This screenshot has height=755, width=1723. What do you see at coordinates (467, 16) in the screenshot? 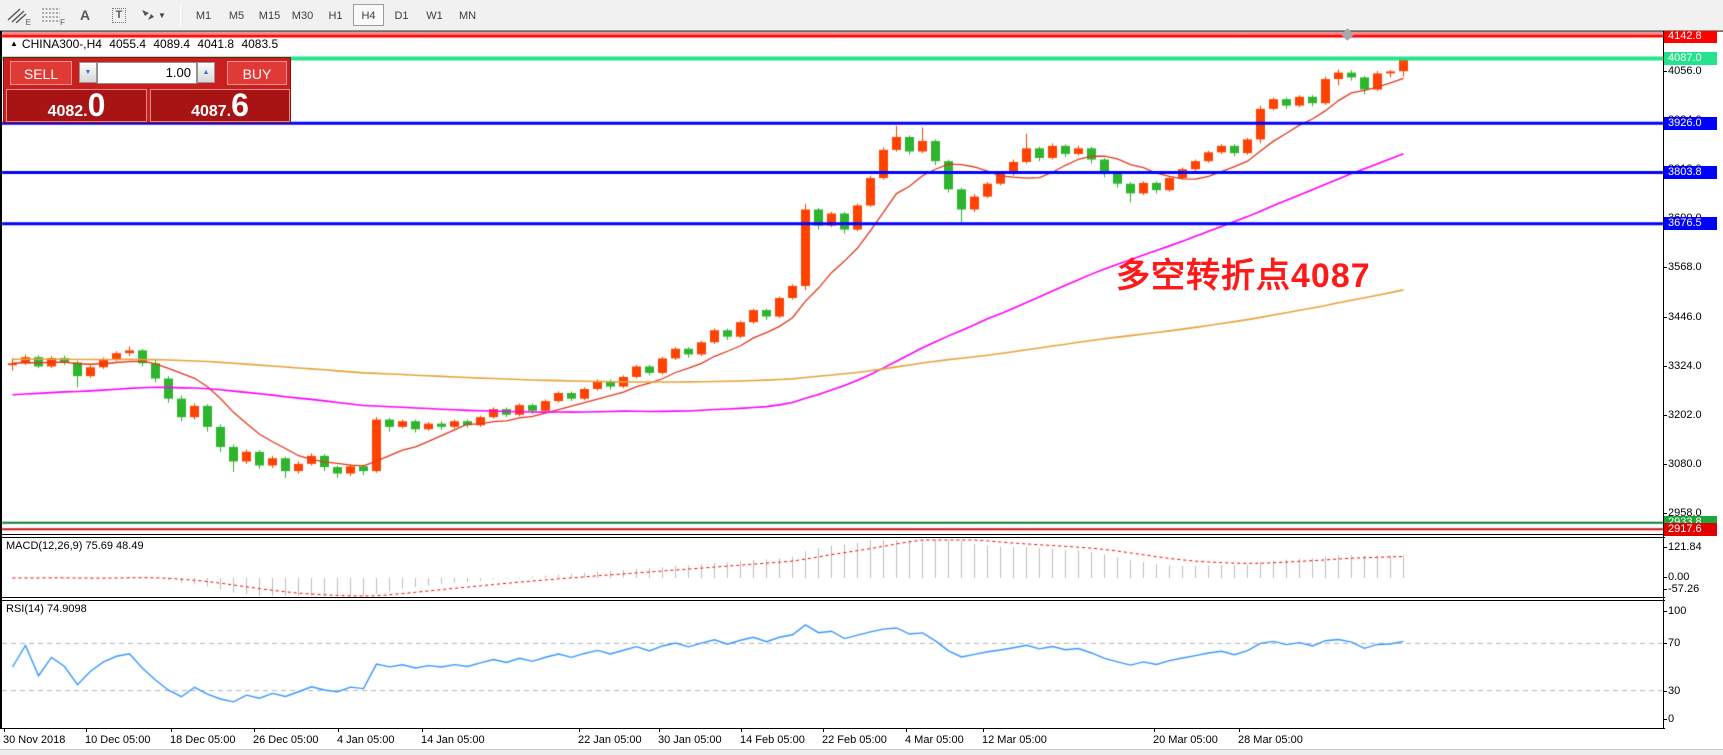
I see `tab-timeframe-MN: MN` at bounding box center [467, 16].